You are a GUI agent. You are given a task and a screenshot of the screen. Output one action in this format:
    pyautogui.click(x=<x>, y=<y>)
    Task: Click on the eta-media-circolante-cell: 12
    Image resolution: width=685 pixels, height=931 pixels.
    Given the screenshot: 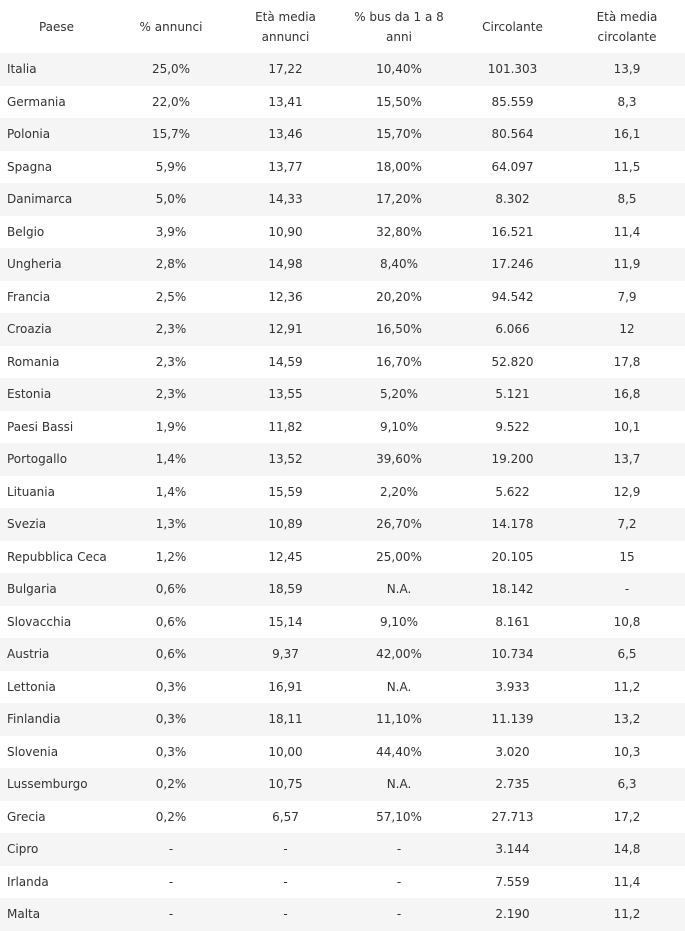 What is the action you would take?
    pyautogui.click(x=627, y=329)
    